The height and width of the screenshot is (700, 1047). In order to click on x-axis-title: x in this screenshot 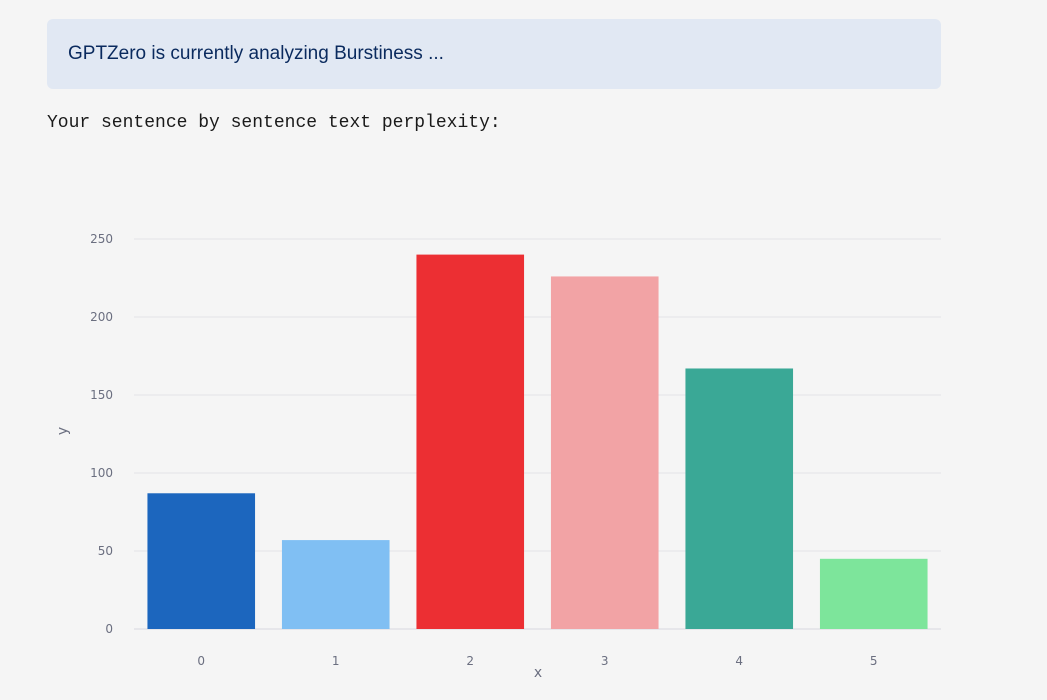, I will do `click(538, 673)`.